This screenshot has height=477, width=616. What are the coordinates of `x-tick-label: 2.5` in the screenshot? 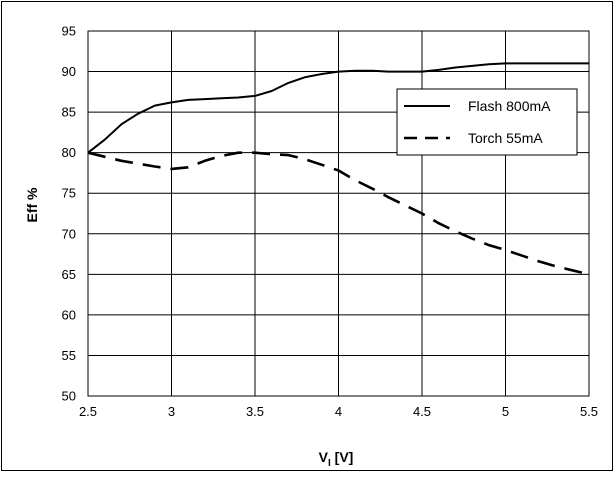 It's located at (88, 411).